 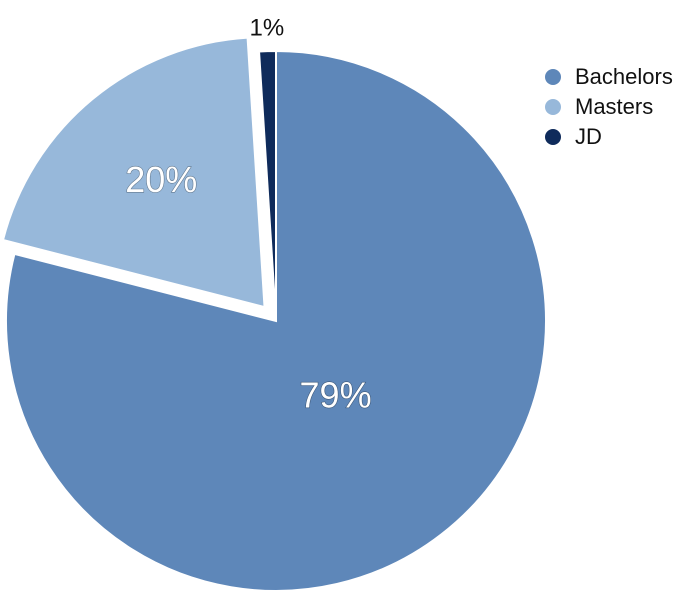 I want to click on legend-label-masters: Masters, so click(x=614, y=106).